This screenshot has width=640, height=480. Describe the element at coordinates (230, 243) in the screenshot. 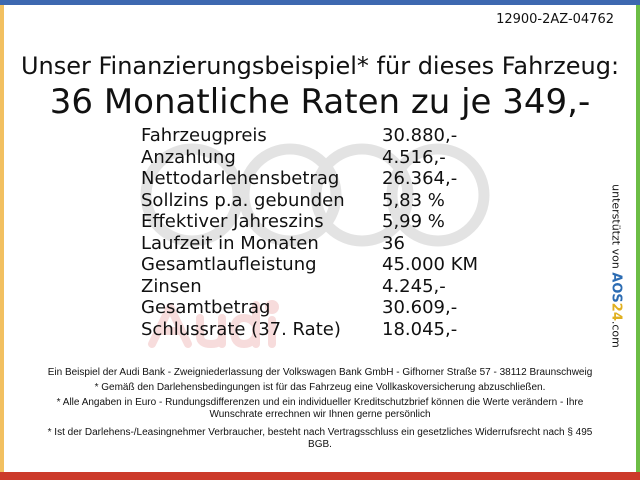

I see `financing-label: Laufzeit in Monaten` at that location.